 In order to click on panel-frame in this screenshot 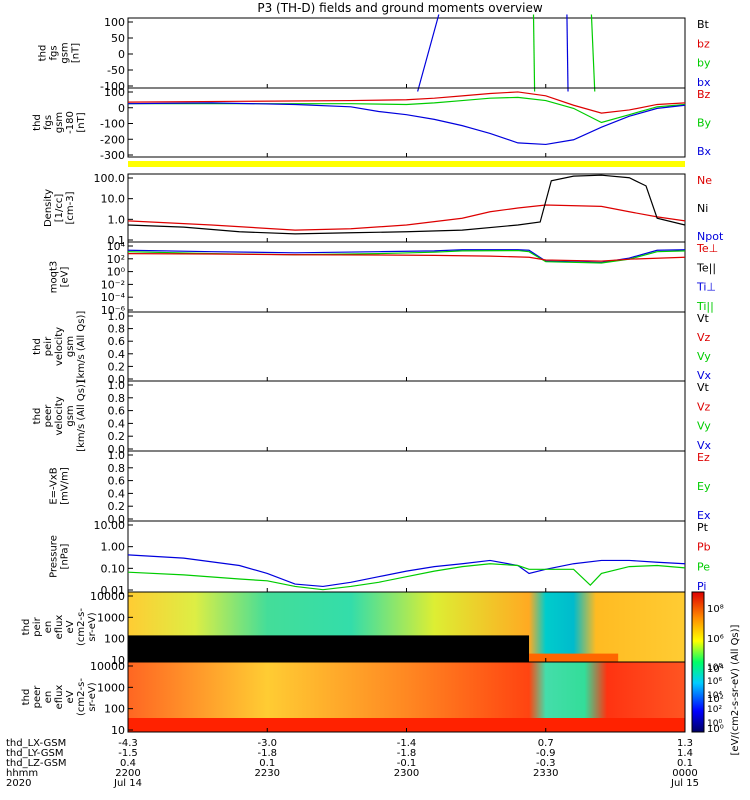, I will do `click(406, 556)`.